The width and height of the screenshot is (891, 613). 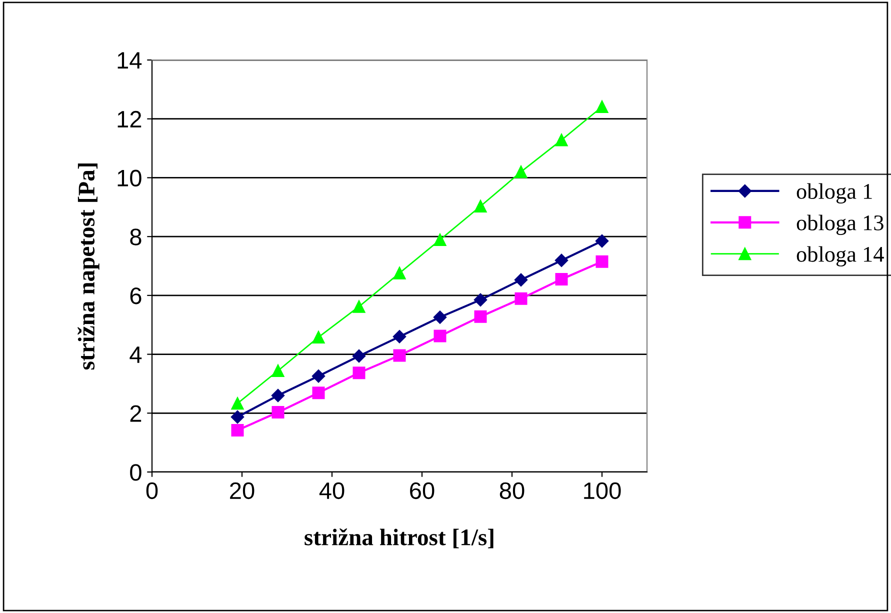 I want to click on y-axis-title: strižna napetost [Pa], so click(x=89, y=266).